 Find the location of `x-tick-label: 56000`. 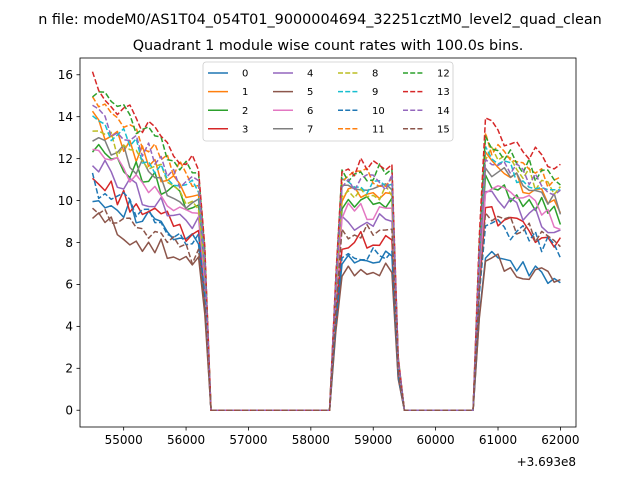

x-tick-label: 56000 is located at coordinates (186, 440).